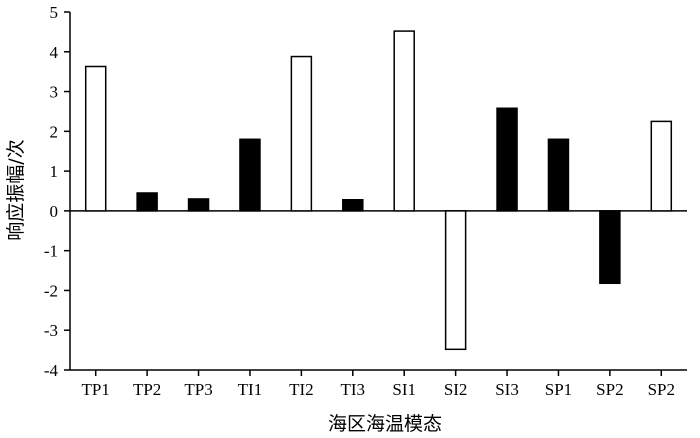 The height and width of the screenshot is (438, 700). Describe the element at coordinates (96, 389) in the screenshot. I see `x-tick-label: TP1` at that location.